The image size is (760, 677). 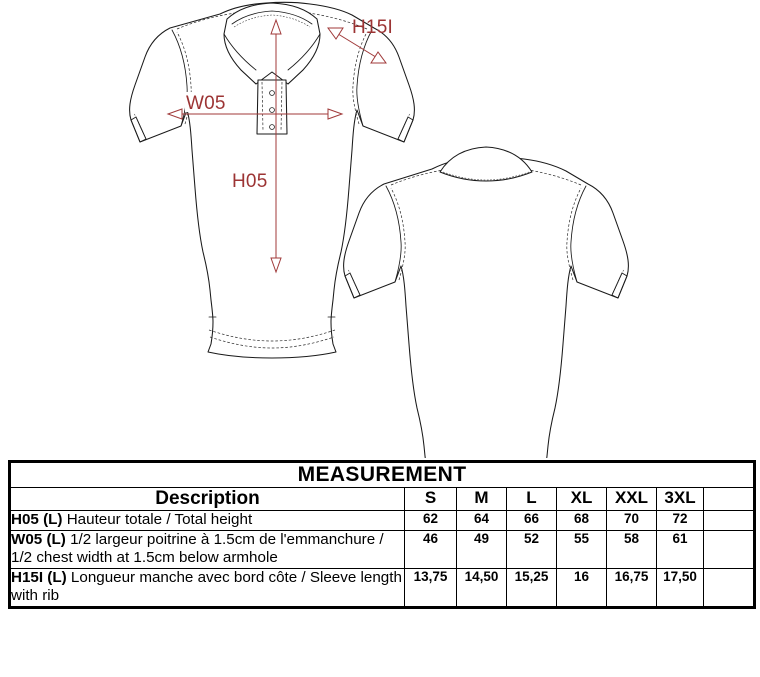 I want to click on value-w05-m: 49, so click(x=481, y=549).